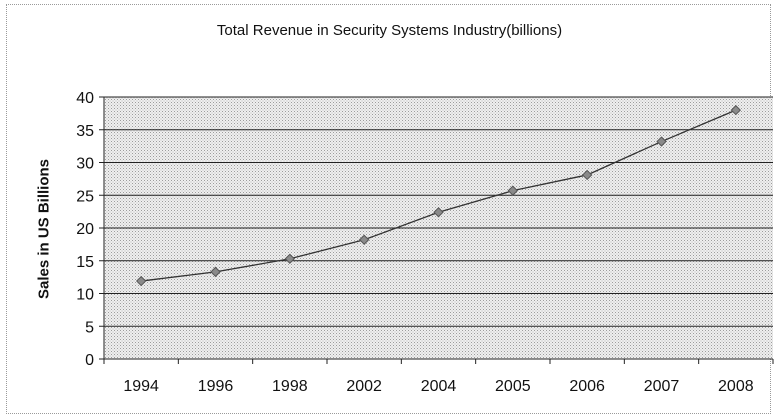 This screenshot has width=779, height=420. What do you see at coordinates (85, 196) in the screenshot?
I see `y-tick-label: 25` at bounding box center [85, 196].